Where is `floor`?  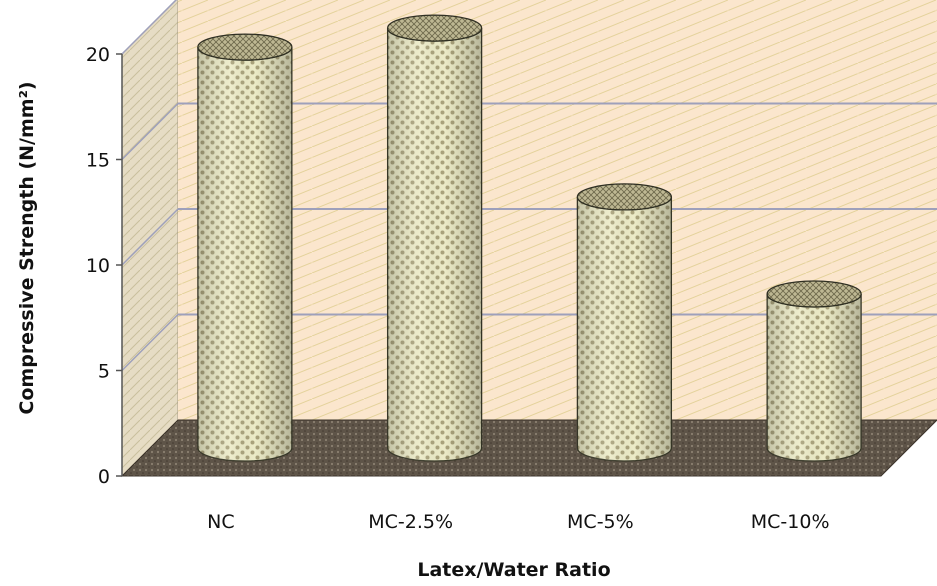
floor is located at coordinates (528, 448).